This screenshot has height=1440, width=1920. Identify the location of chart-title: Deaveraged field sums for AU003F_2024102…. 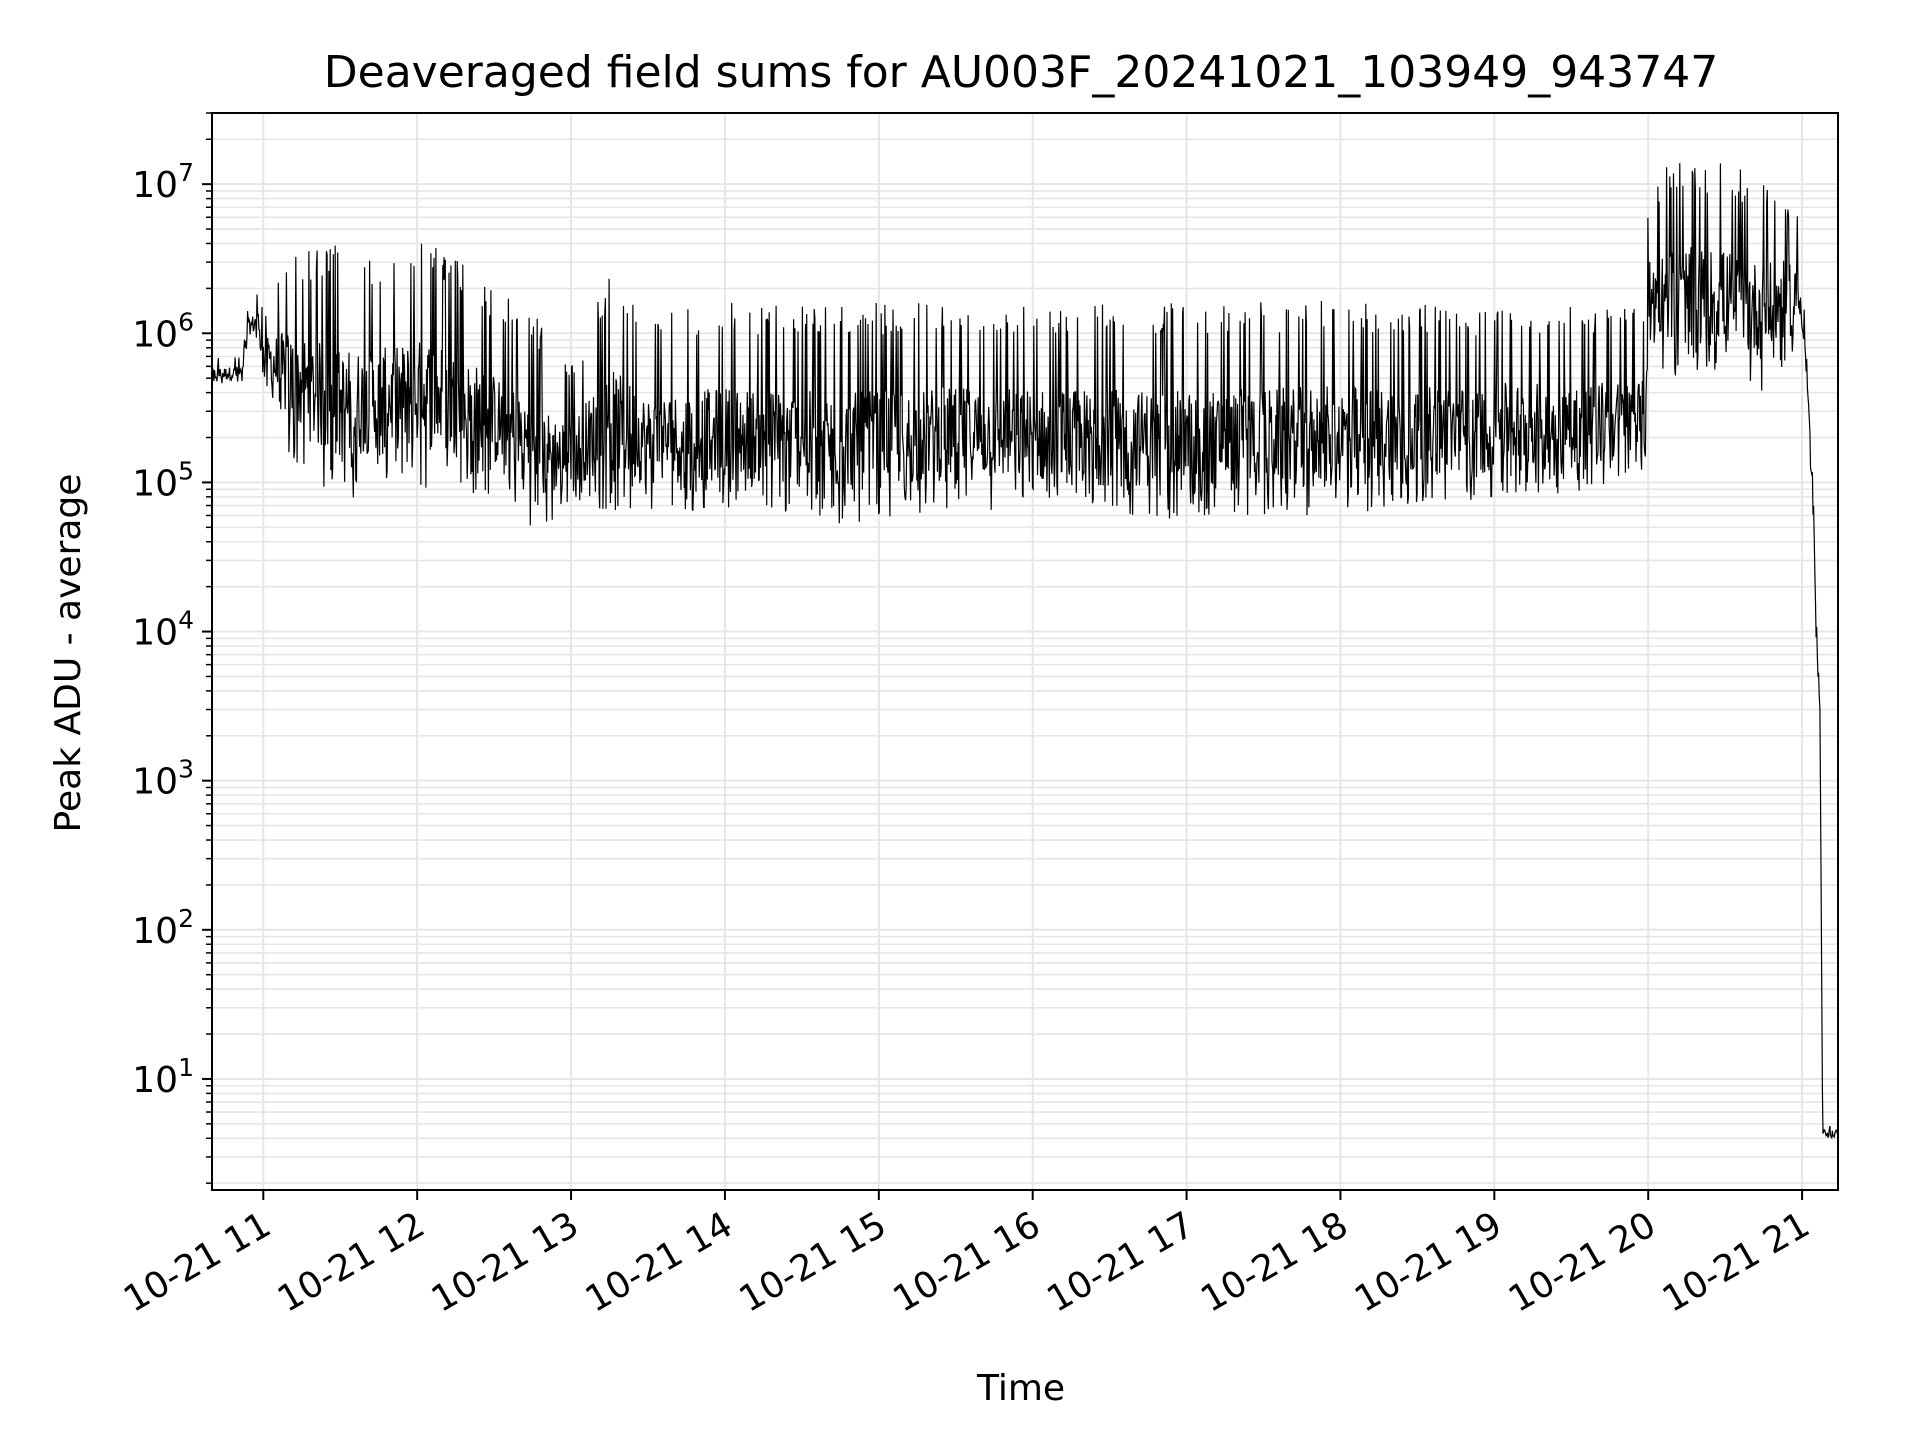
(1021, 72).